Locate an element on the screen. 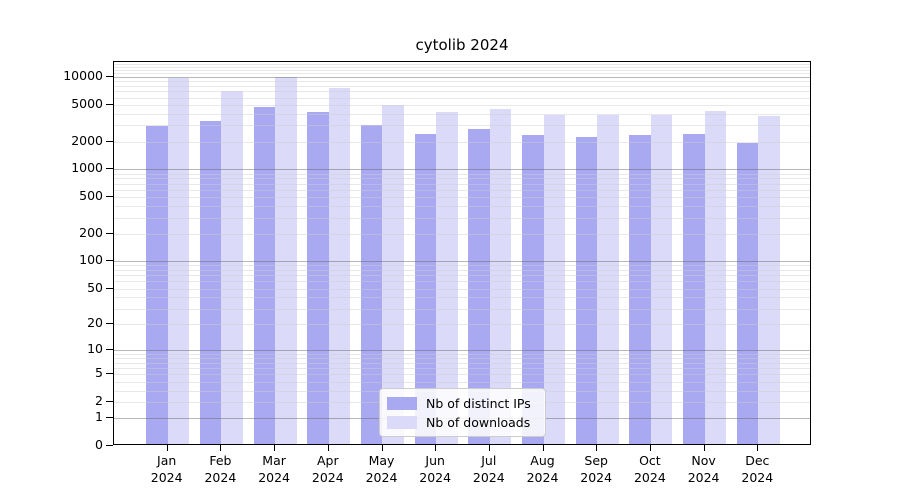 This screenshot has height=500, width=900. bar-downloads-aug is located at coordinates (554, 279).